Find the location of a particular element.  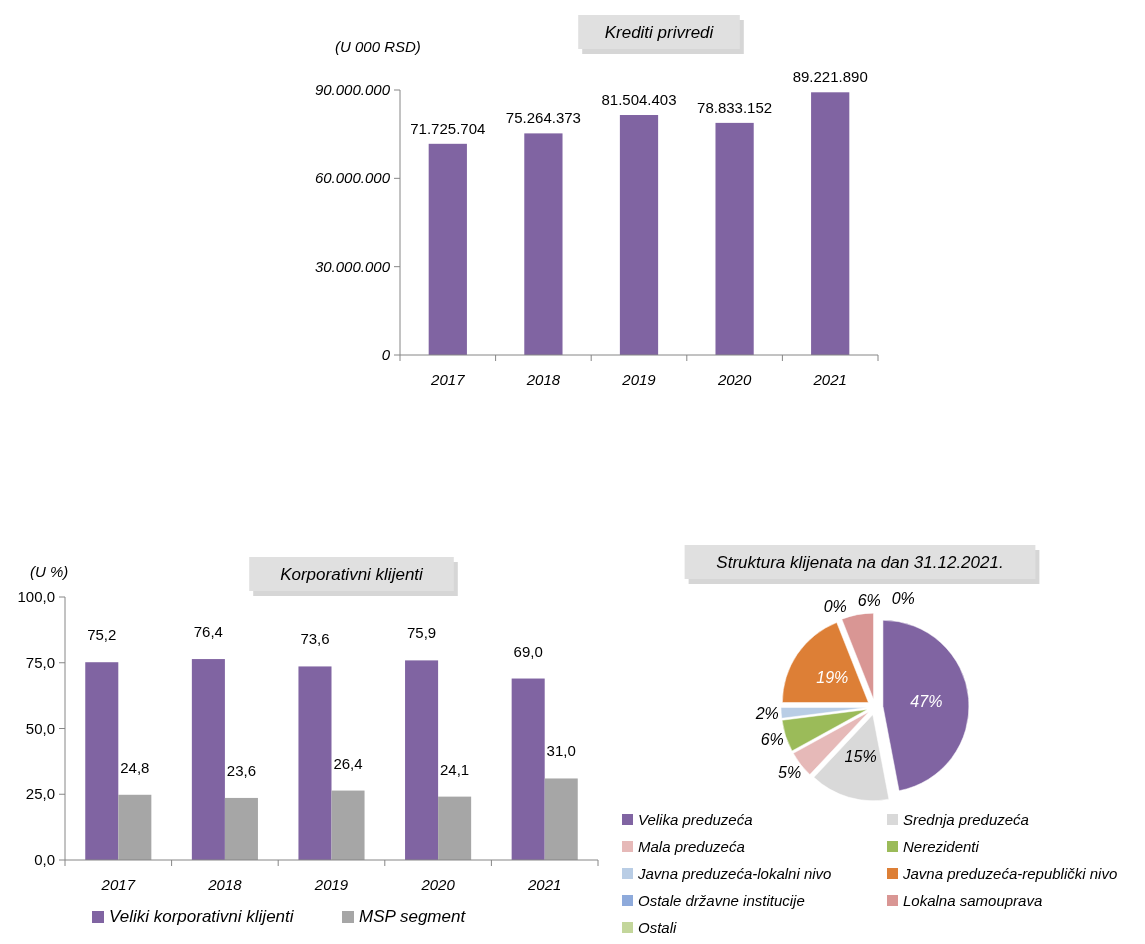

y-tick-label: 90.000.000 is located at coordinates (352, 89).